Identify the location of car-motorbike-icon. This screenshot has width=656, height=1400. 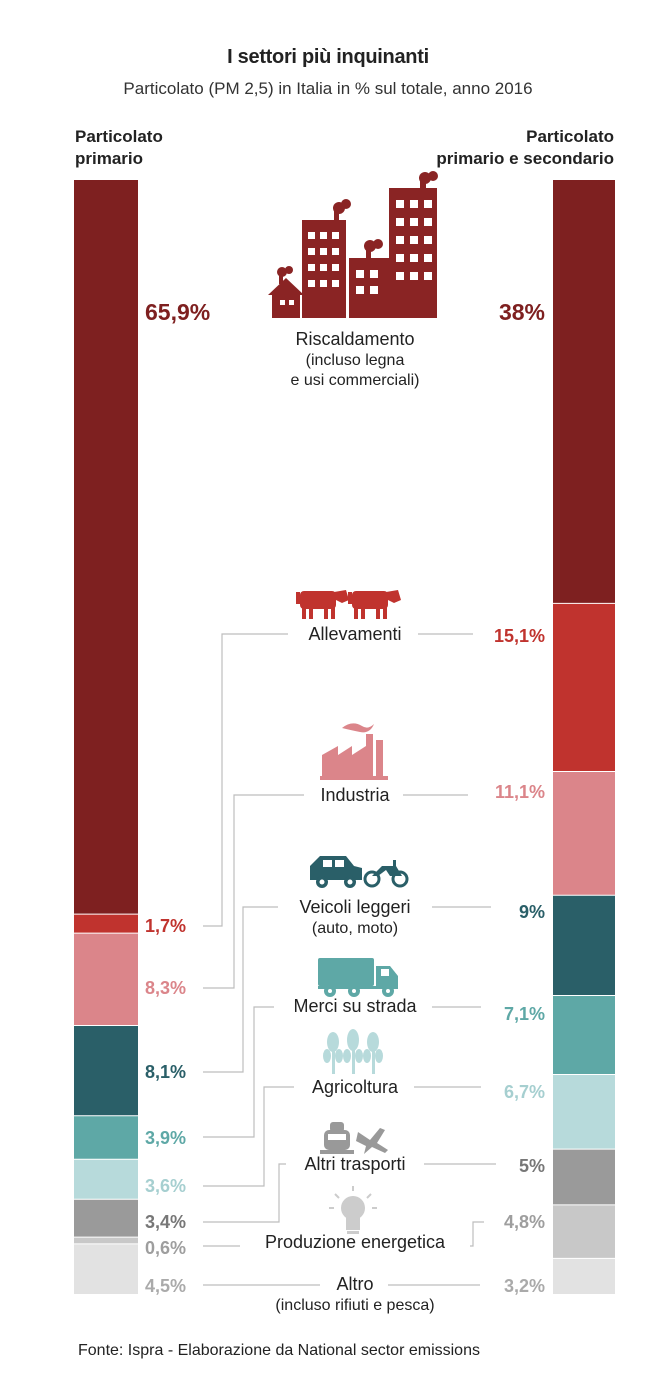
(359, 872).